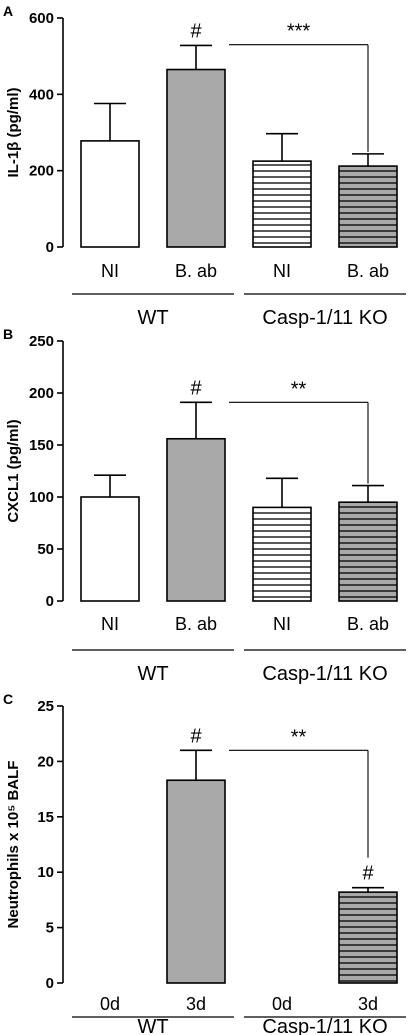  I want to click on y-tick-label: 150, so click(41, 445).